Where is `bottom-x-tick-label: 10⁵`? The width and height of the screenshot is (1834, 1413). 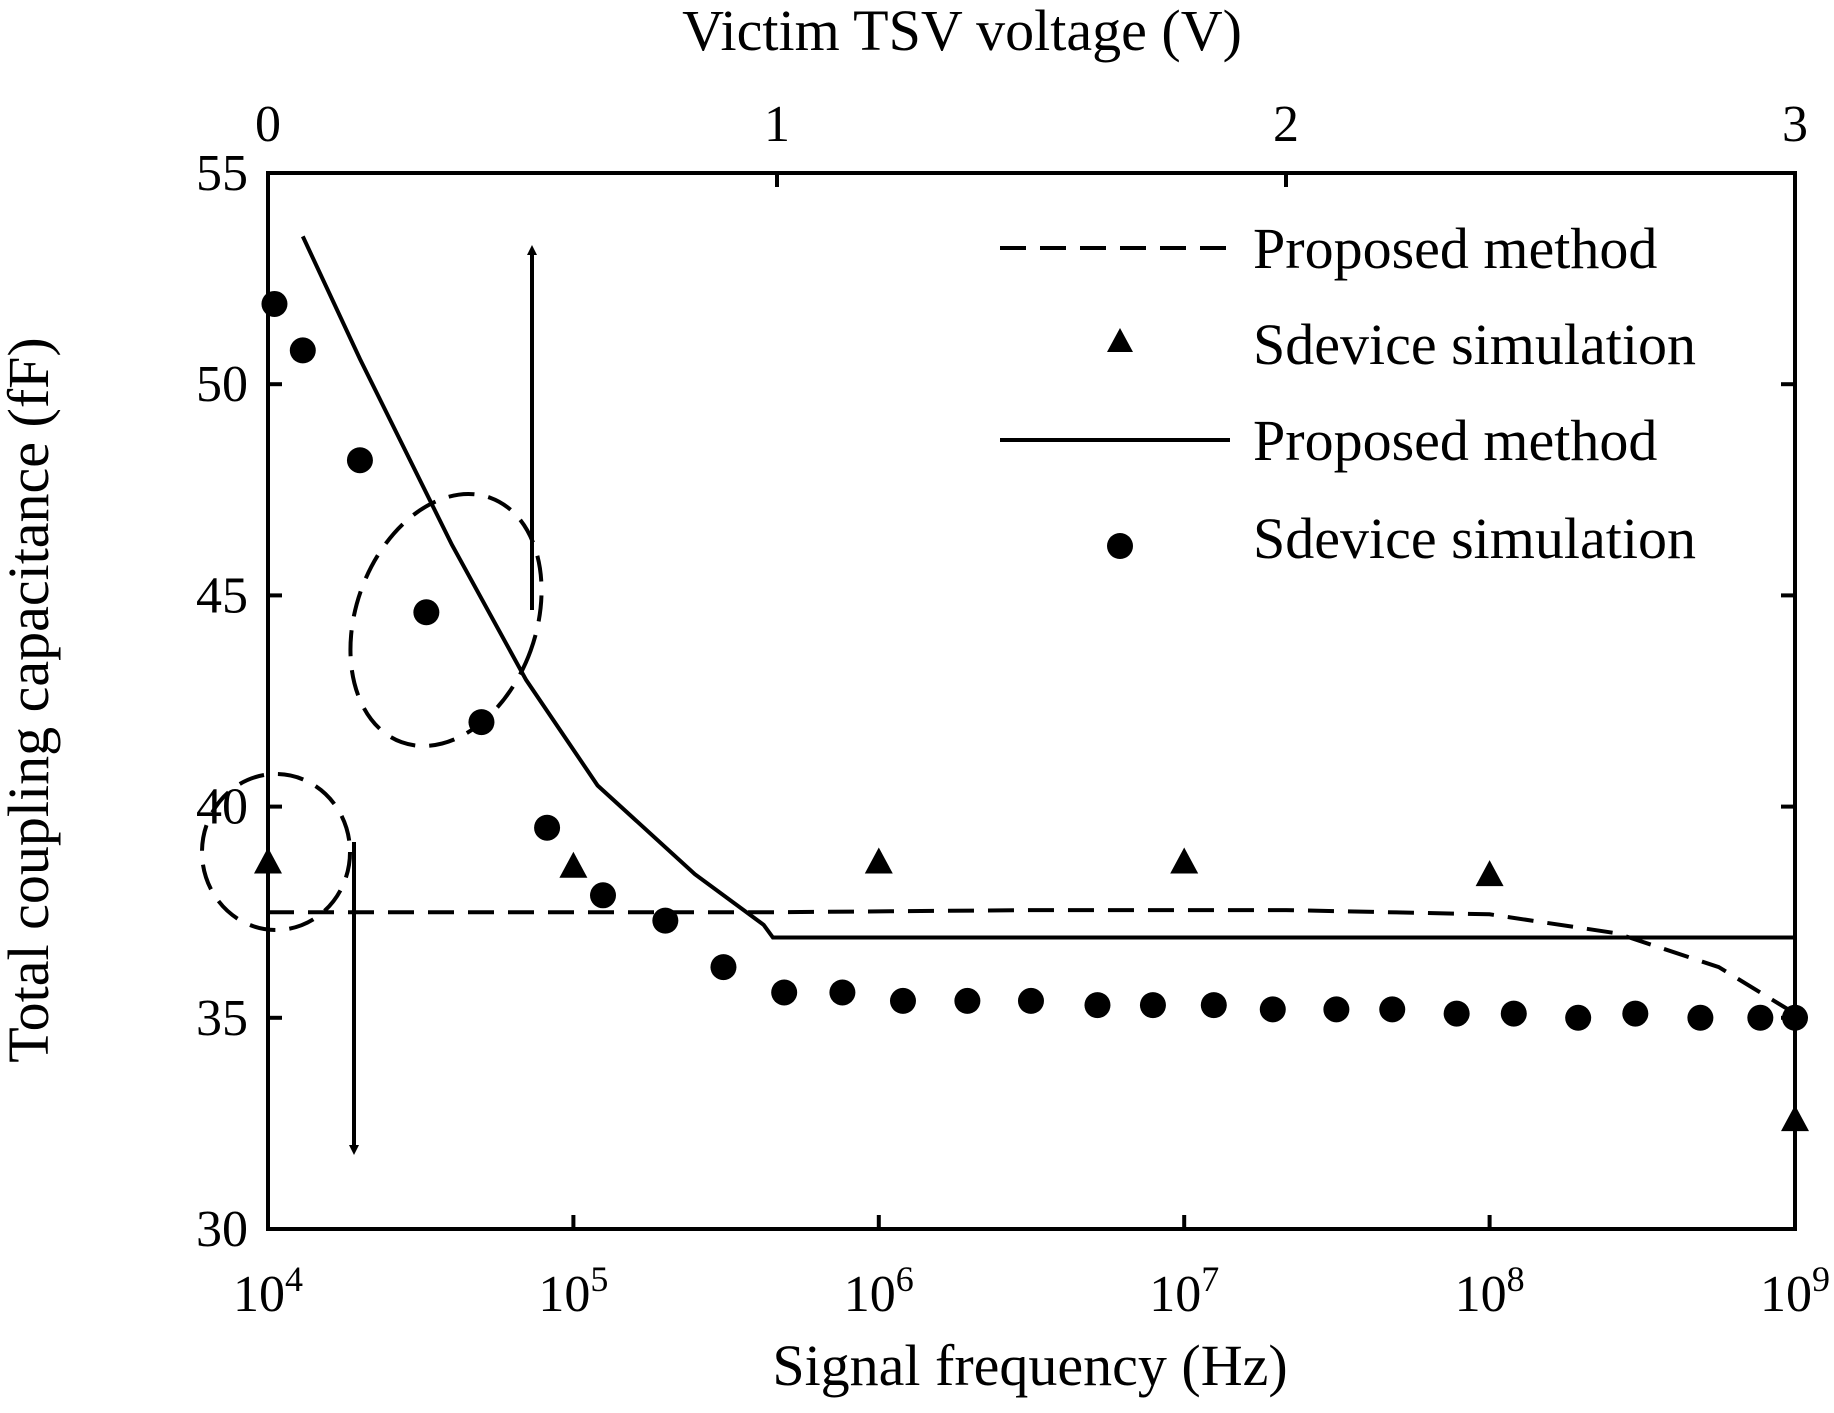
bottom-x-tick-label: 10⁵ is located at coordinates (573, 1291).